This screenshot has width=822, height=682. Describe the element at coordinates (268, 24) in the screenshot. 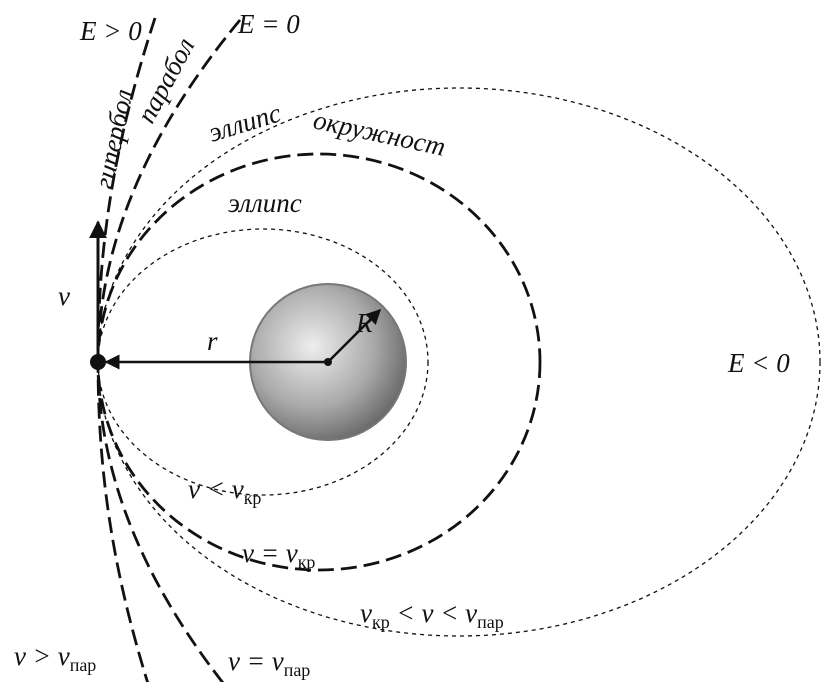

I see `e-zero: E = 0` at that location.